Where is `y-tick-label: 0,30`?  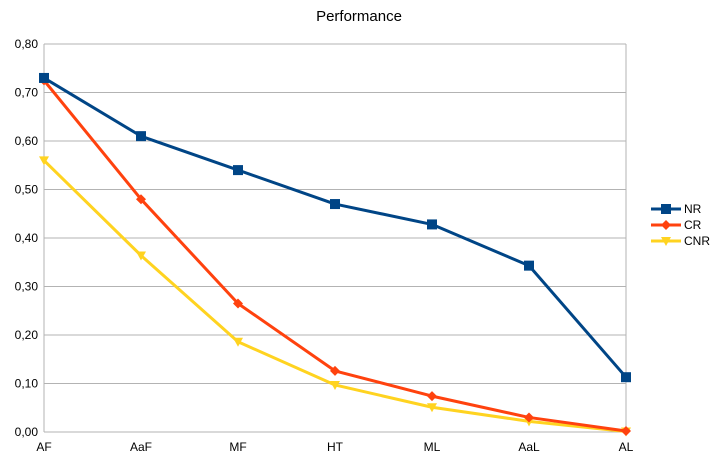 y-tick-label: 0,30 is located at coordinates (27, 287).